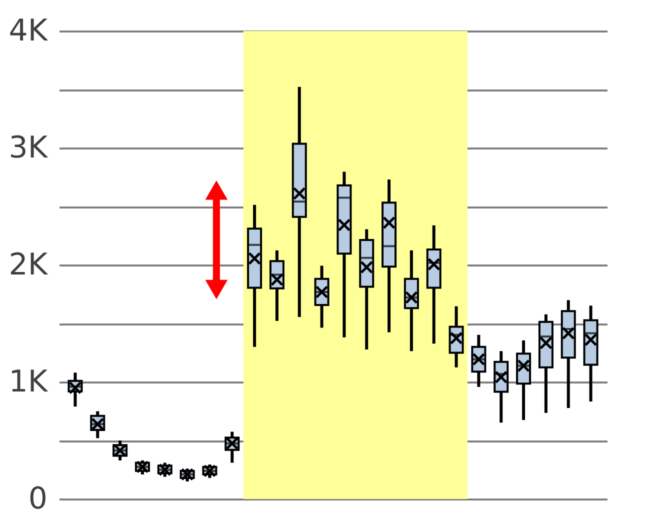 This screenshot has width=648, height=520. I want to click on y-tick-label: 0, so click(38, 499).